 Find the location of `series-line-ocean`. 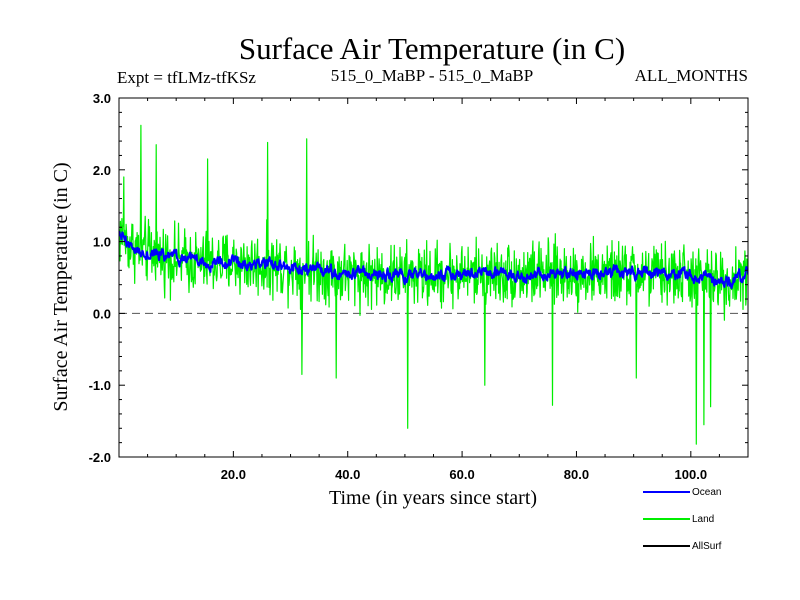

series-line-ocean is located at coordinates (433, 260).